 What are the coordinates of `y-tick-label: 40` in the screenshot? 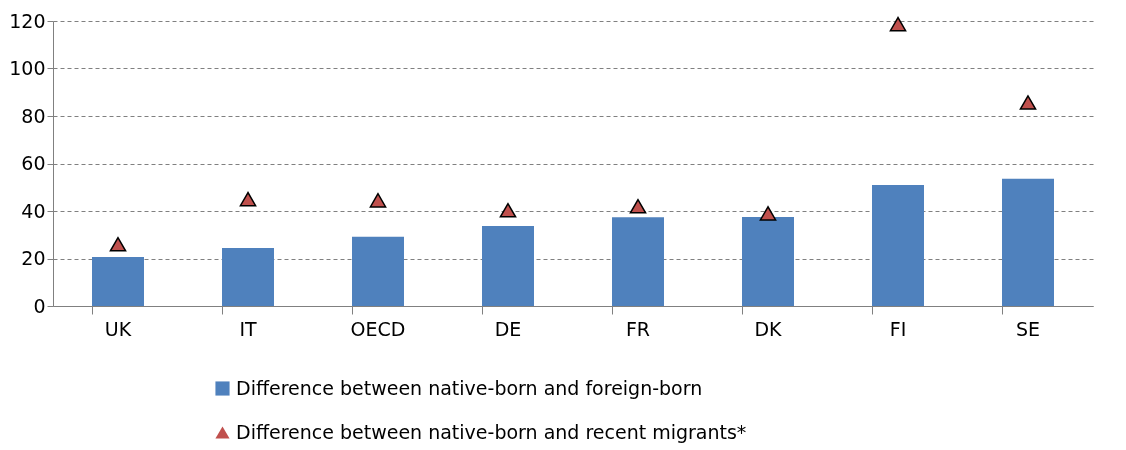 It's located at (33, 210).